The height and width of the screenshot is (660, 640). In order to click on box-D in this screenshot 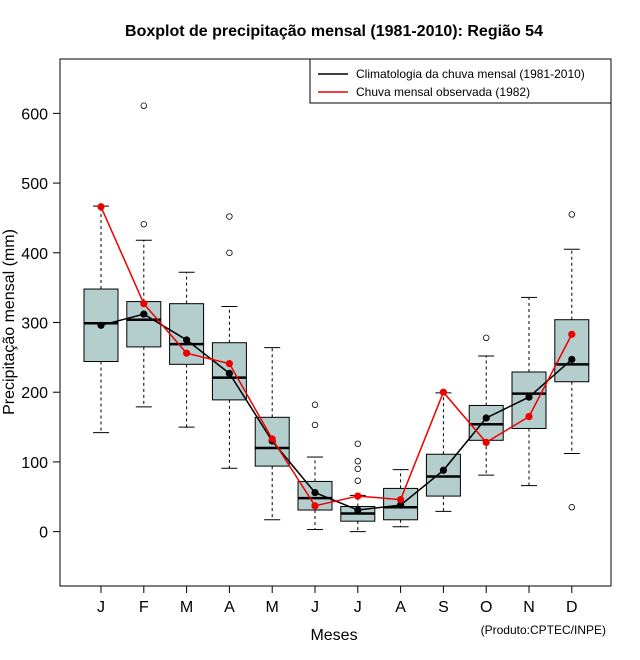, I will do `click(572, 351)`.